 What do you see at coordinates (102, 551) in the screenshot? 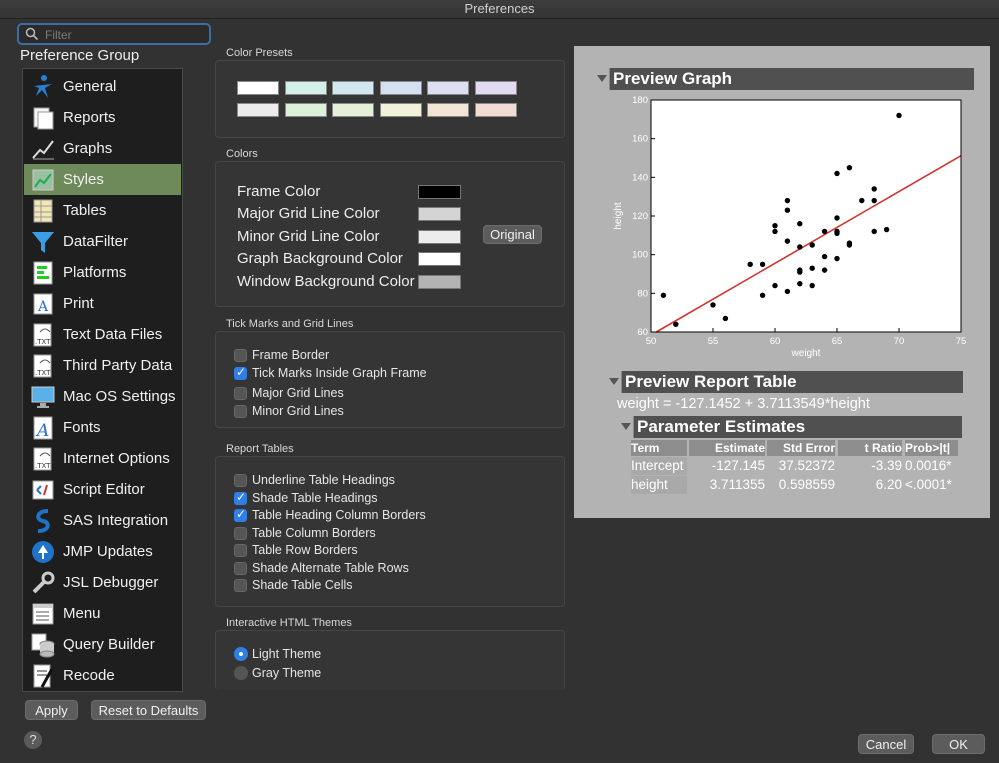
I see `sidebar-item-jmp-updates: JMP Updates` at bounding box center [102, 551].